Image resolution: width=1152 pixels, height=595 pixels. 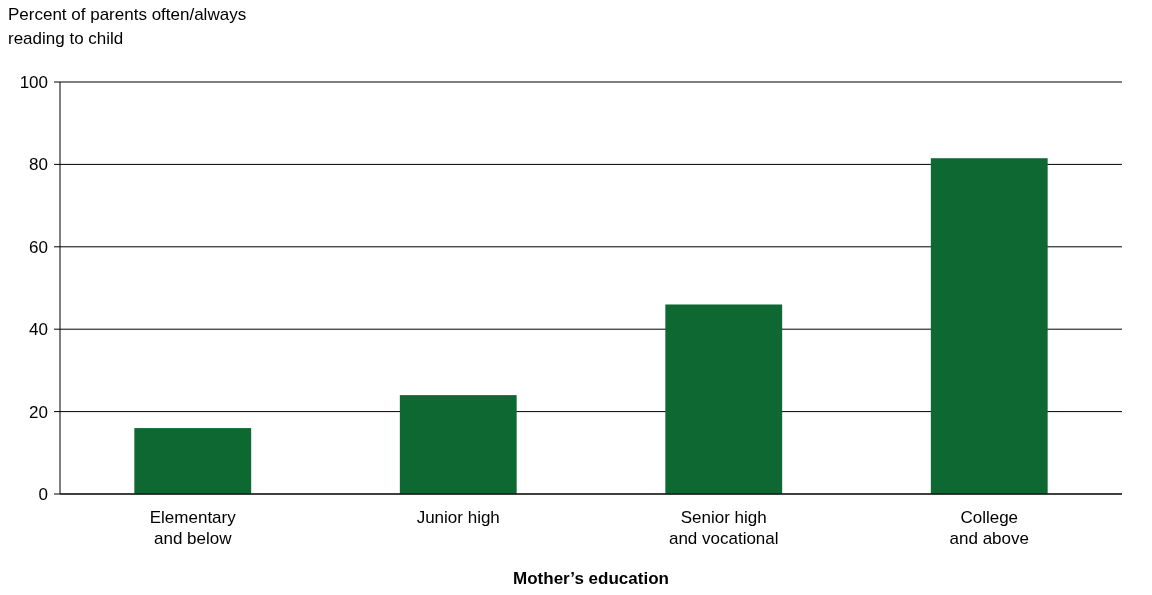 I want to click on y-tick-label: 20, so click(x=38, y=412).